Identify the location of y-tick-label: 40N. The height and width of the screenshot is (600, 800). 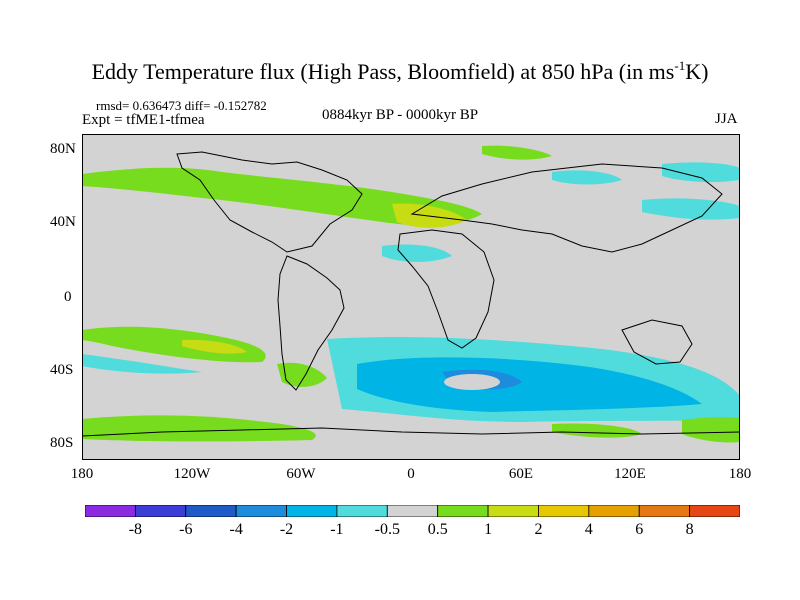
(63, 222).